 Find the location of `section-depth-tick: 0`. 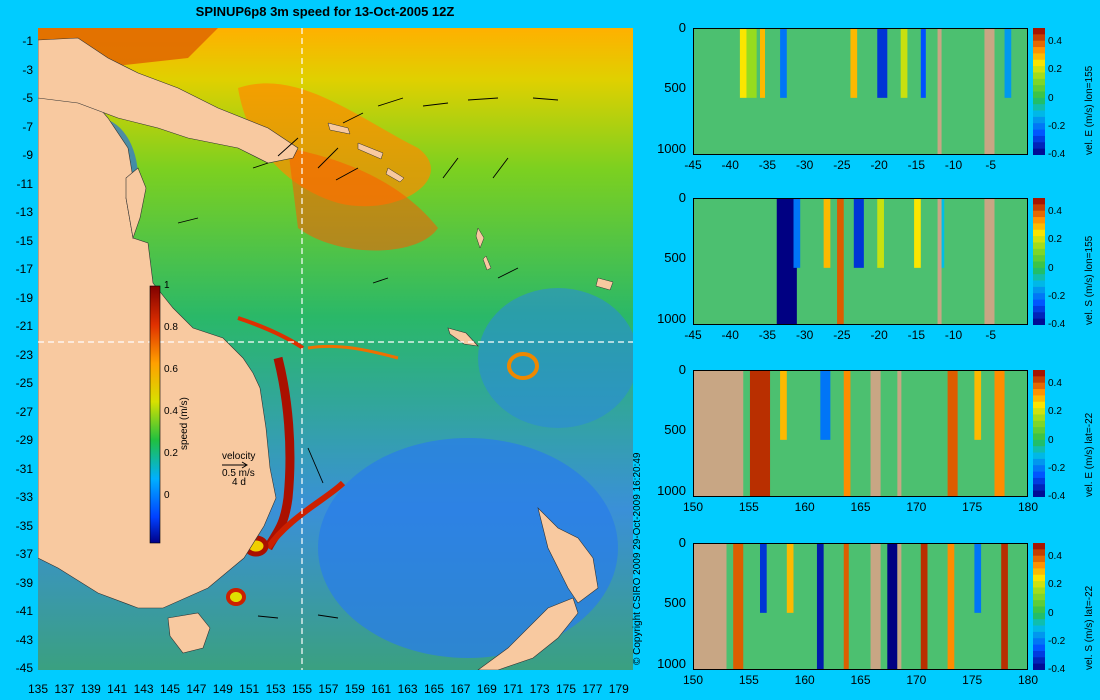

section-depth-tick: 0 is located at coordinates (682, 369).